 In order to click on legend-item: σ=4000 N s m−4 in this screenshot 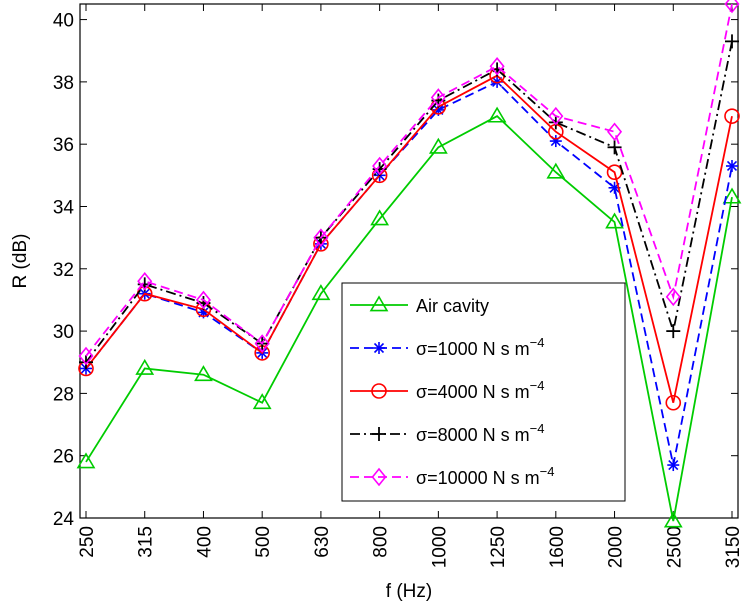, I will do `click(447, 390)`.